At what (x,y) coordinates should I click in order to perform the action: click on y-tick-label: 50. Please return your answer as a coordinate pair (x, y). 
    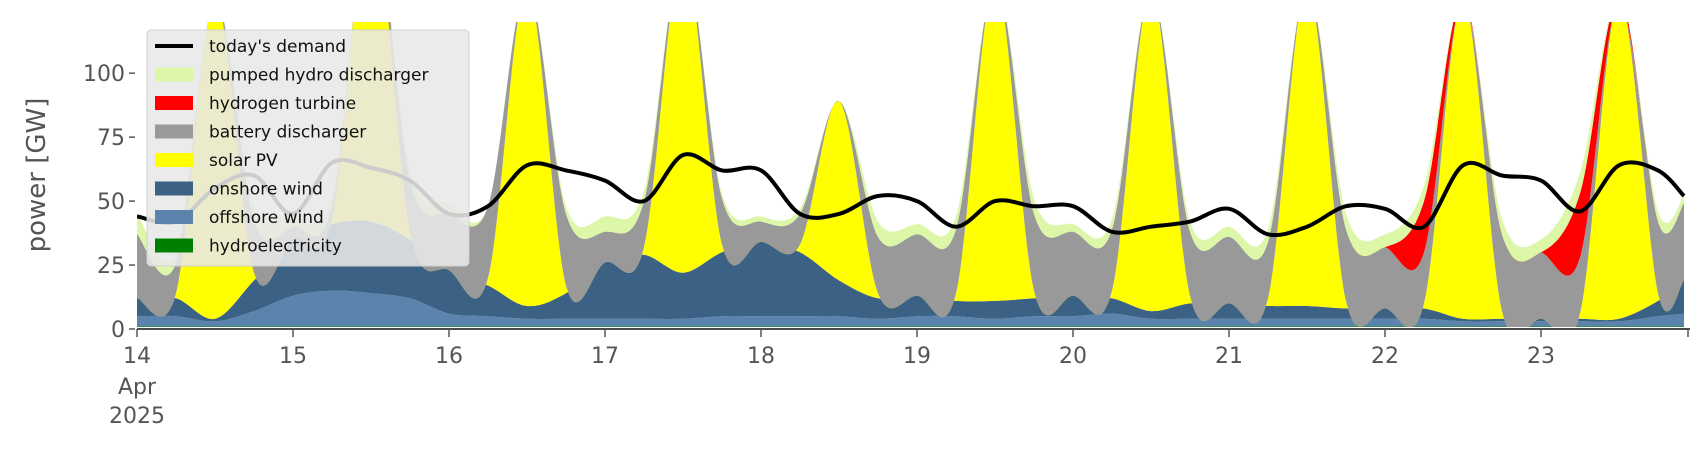
    Looking at the image, I should click on (111, 202).